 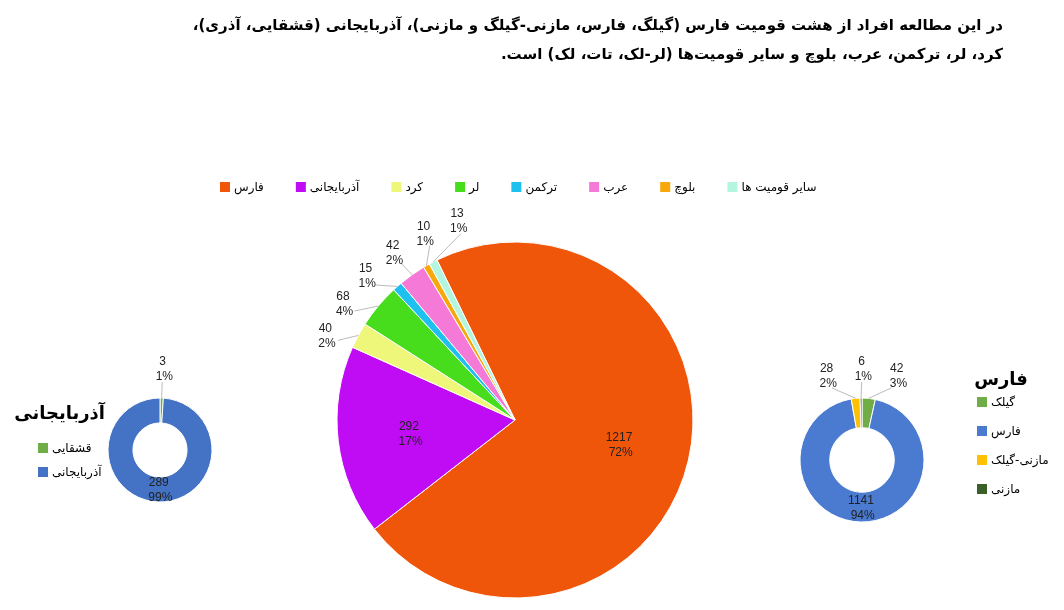 I want to click on legend-label: بلوچ, so click(x=685, y=187).